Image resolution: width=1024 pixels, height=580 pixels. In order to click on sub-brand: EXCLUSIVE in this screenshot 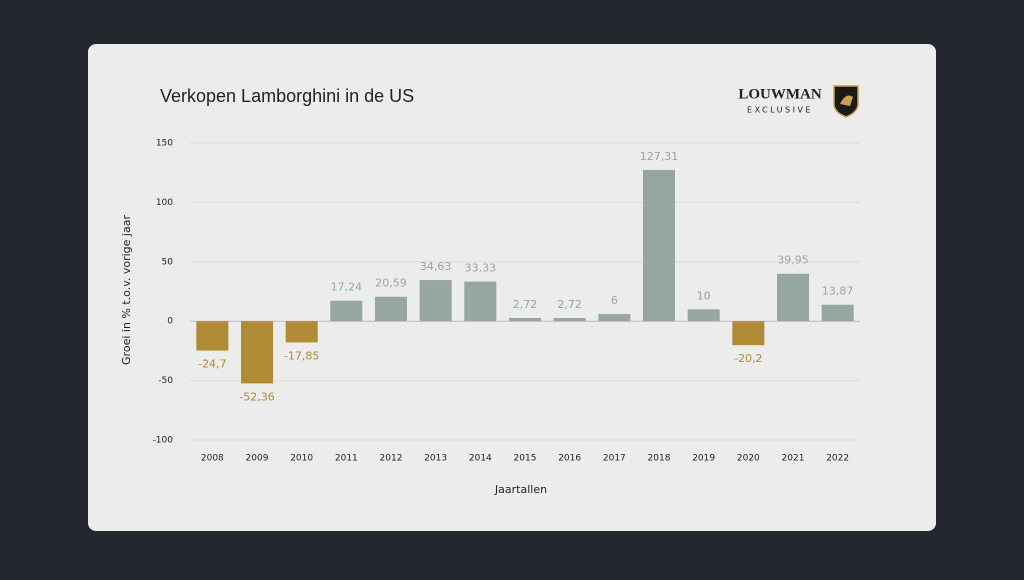, I will do `click(780, 110)`.